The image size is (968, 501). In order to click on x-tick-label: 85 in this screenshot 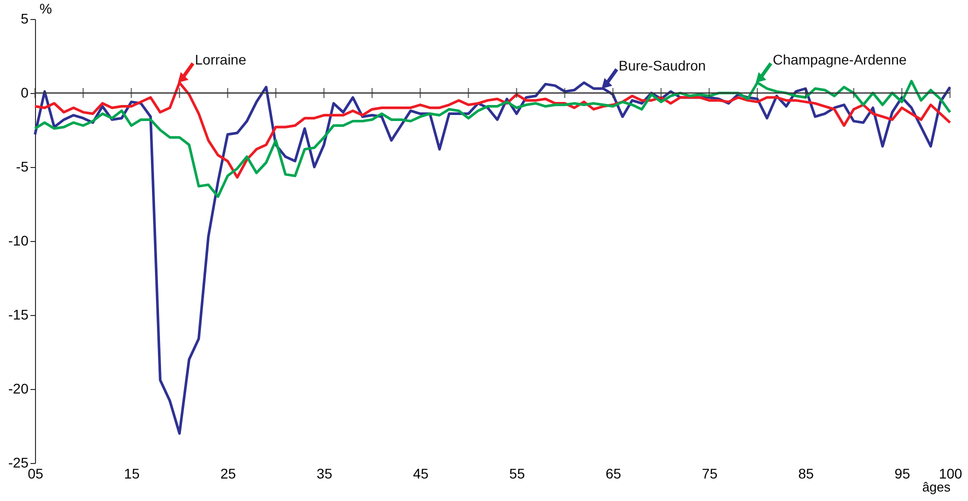, I will do `click(806, 474)`.